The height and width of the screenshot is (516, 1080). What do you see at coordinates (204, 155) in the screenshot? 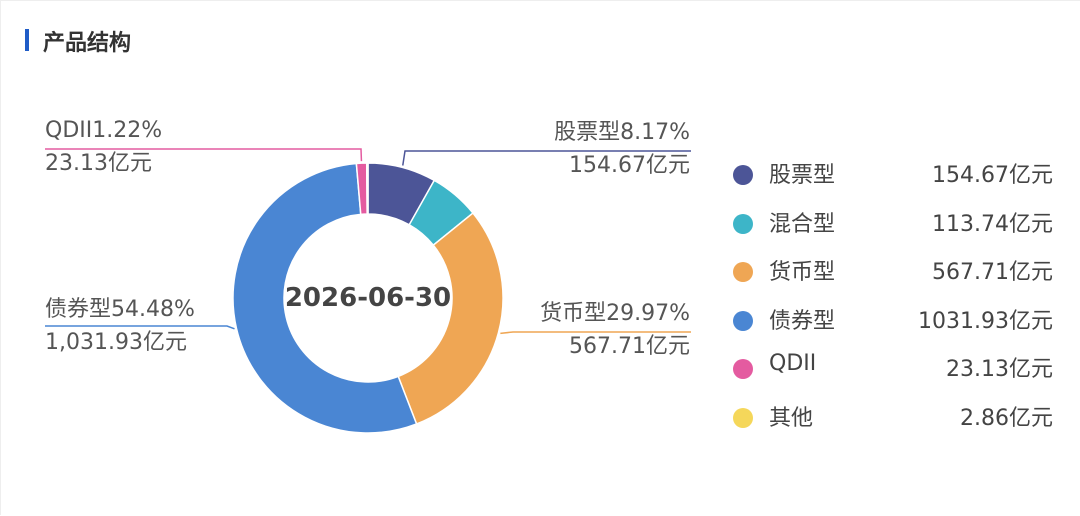
I see `leader-line-qdii` at bounding box center [204, 155].